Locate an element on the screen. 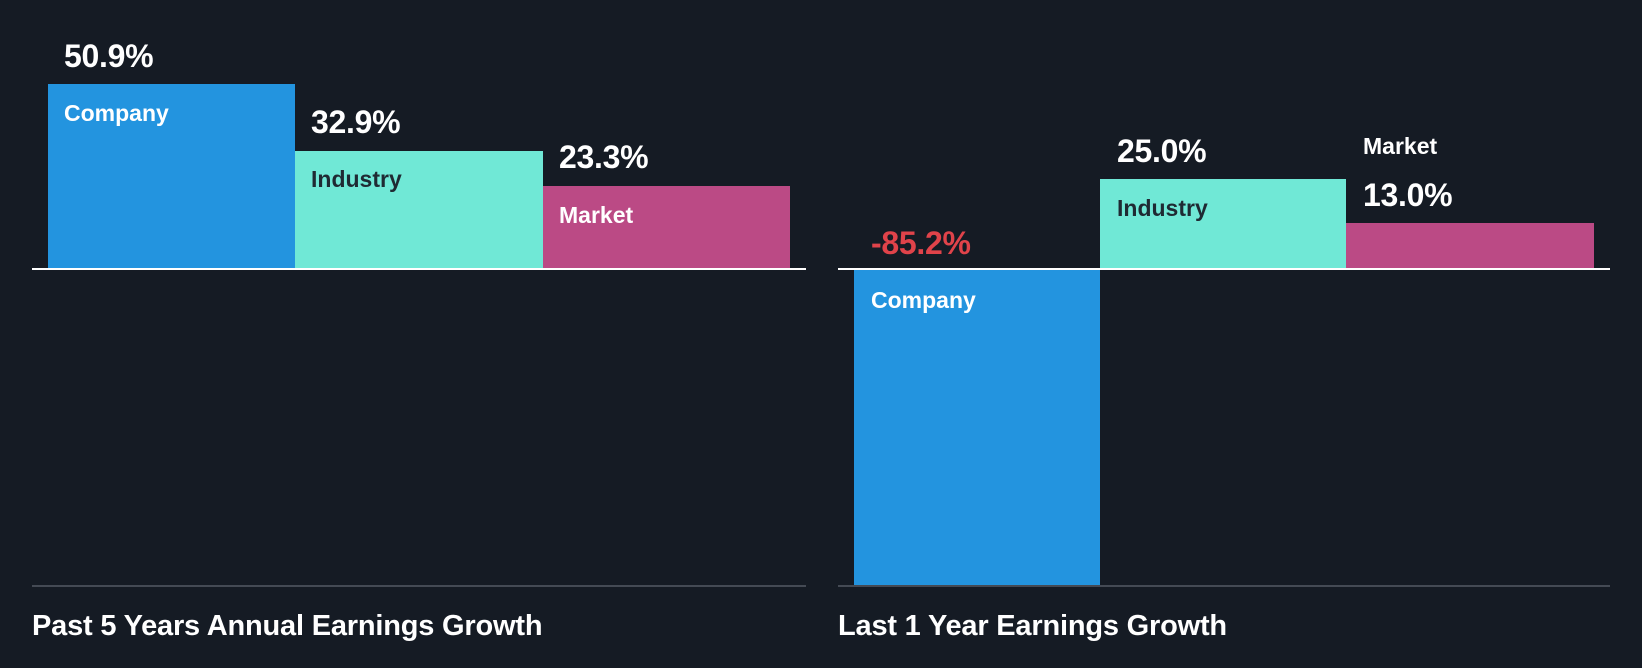  industry-value: 25.0% is located at coordinates (1162, 151).